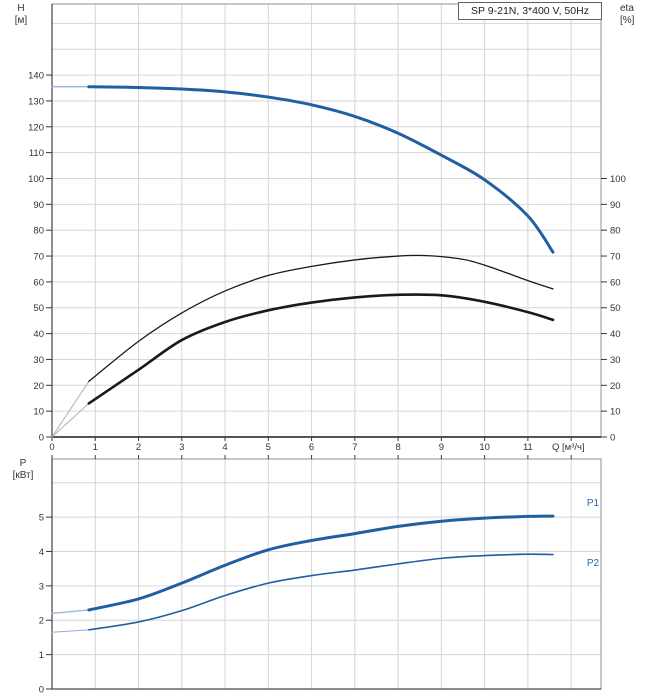 The image size is (658, 700). What do you see at coordinates (36, 101) in the screenshot?
I see `tick-label: 130` at bounding box center [36, 101].